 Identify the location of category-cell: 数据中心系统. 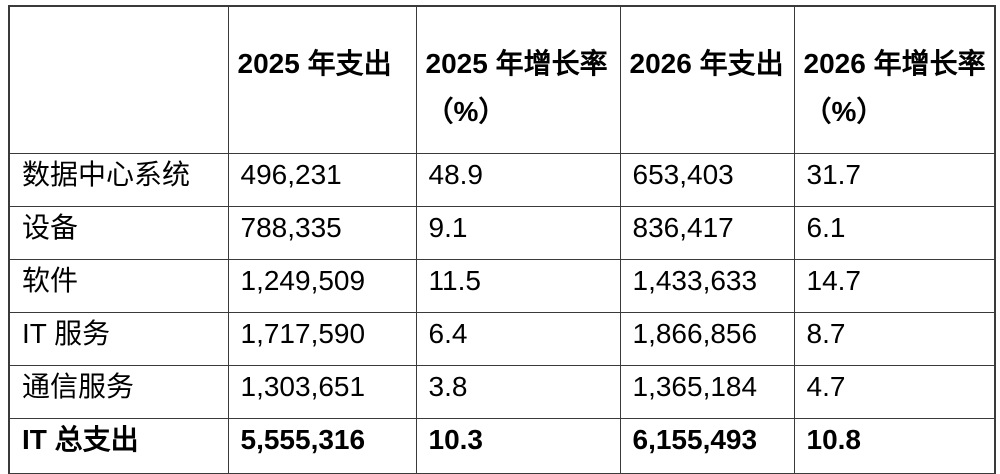
(118, 179).